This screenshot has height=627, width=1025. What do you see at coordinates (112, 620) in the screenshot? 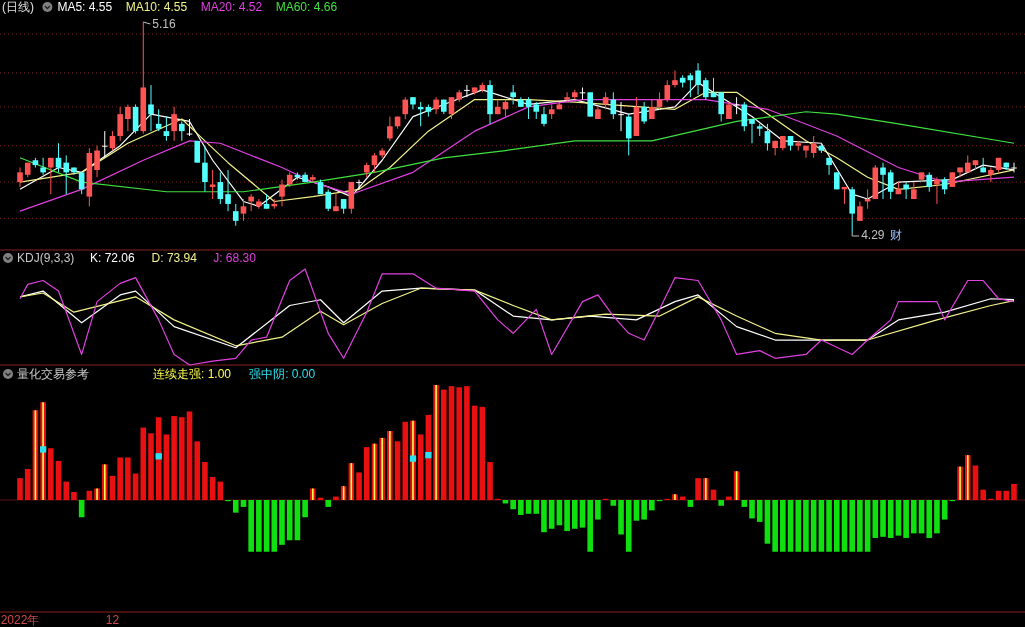
I see `x-tick-label: 12` at bounding box center [112, 620].